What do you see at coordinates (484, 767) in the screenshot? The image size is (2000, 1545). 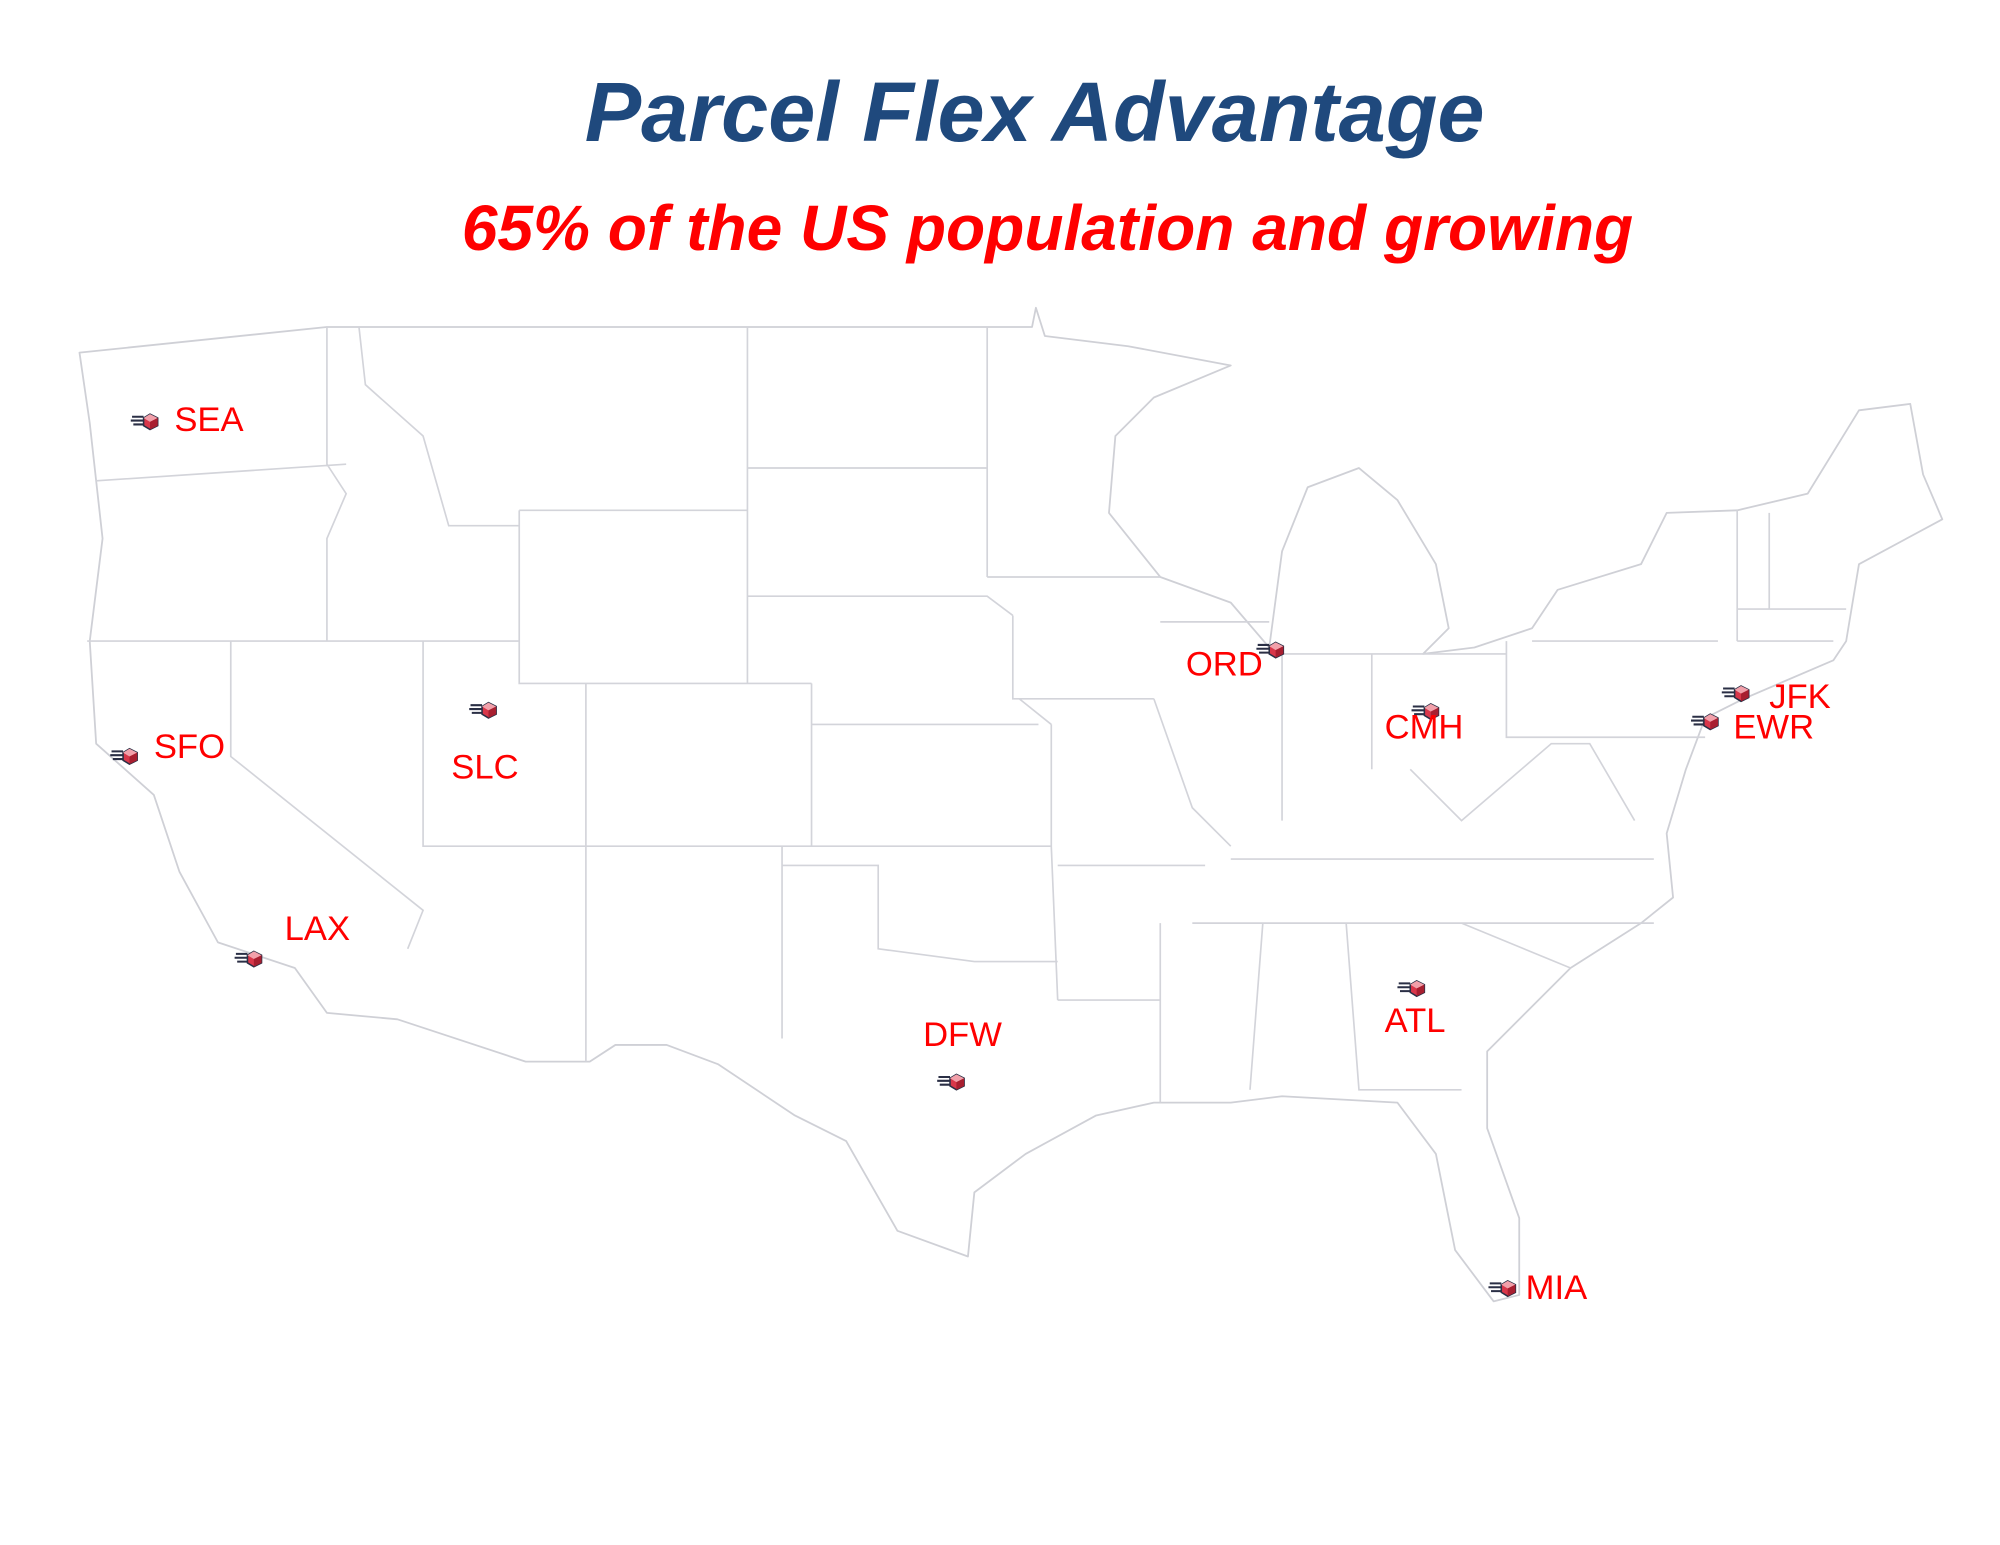 I see `location-label-slc: SLC` at bounding box center [484, 767].